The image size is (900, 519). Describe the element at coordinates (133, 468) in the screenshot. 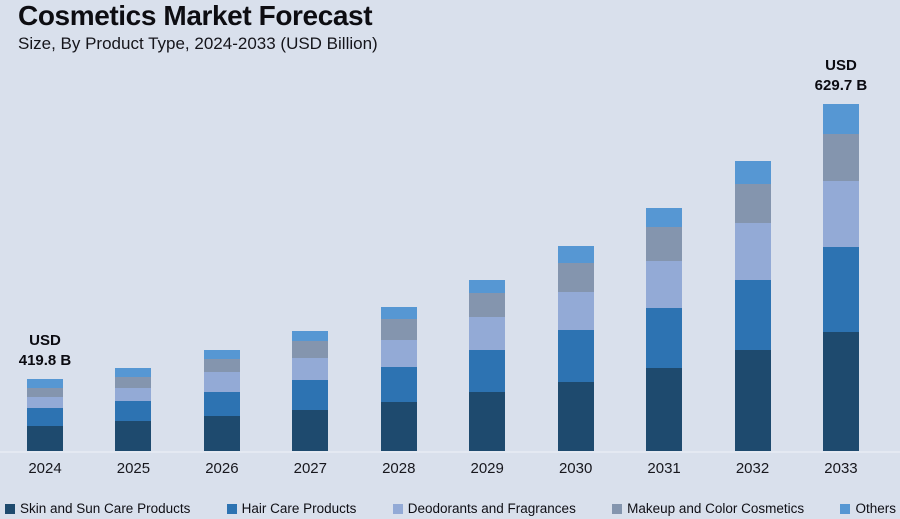

I see `x-axis-label-2025: 2025` at that location.